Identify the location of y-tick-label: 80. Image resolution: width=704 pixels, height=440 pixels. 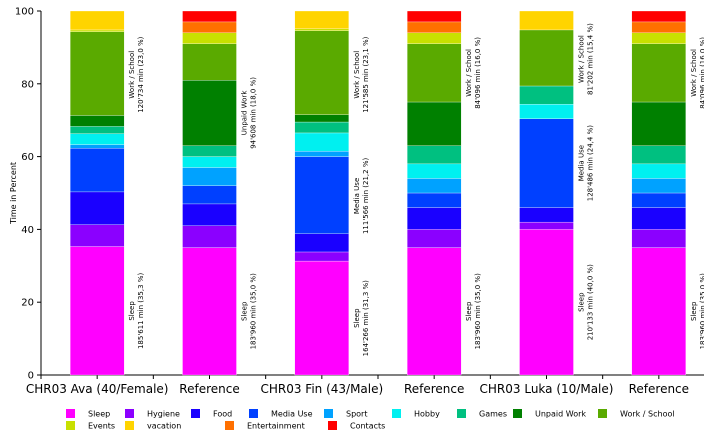
(27, 84).